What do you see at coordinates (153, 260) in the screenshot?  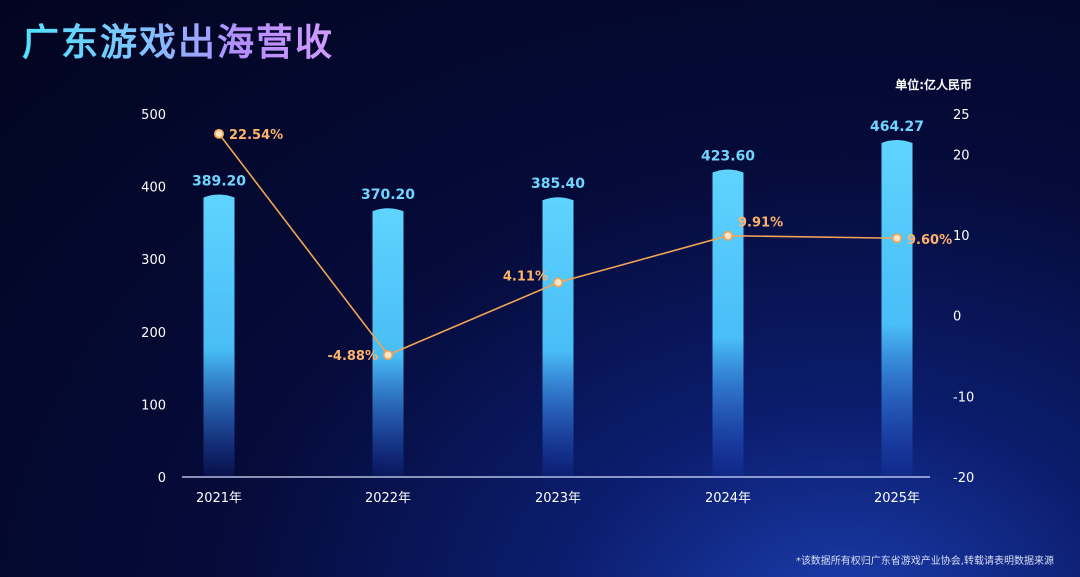 I see `left-axis-tick: 300` at bounding box center [153, 260].